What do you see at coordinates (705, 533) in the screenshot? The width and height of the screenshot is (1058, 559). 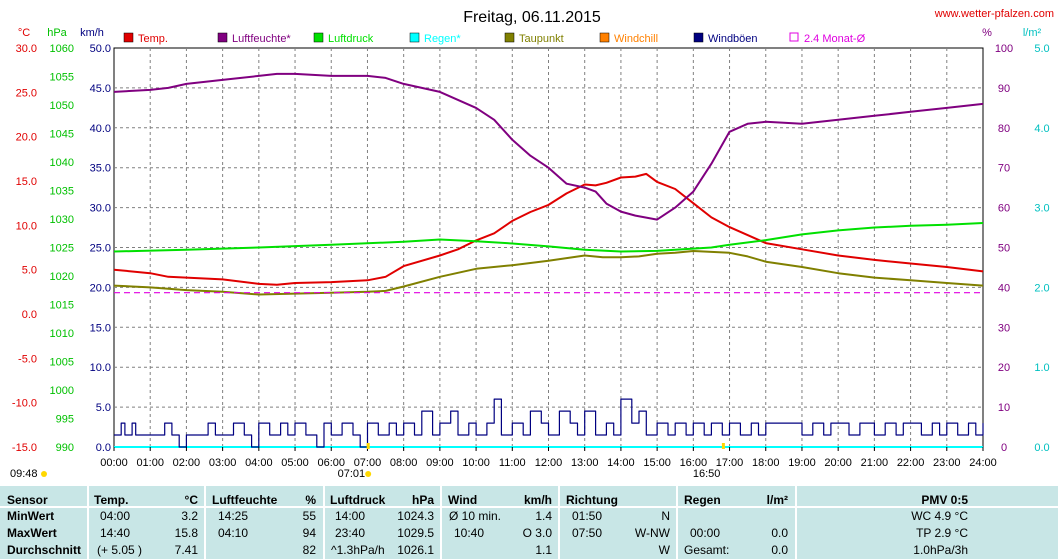 I see `rain-max-time: 00:00` at bounding box center [705, 533].